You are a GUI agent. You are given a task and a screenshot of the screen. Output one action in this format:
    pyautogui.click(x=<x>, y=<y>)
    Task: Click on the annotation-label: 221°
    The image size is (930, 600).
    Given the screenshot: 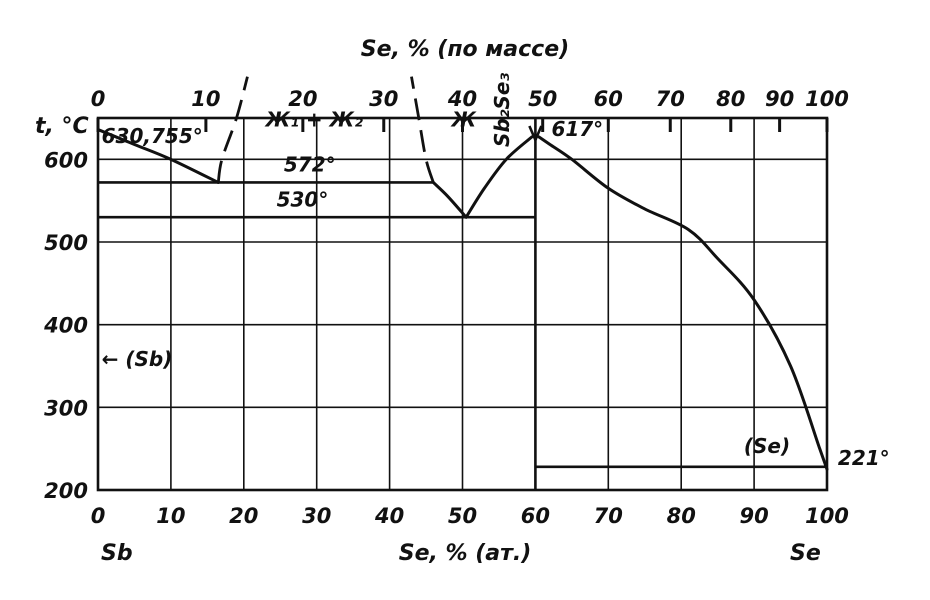 What is the action you would take?
    pyautogui.click(x=864, y=458)
    